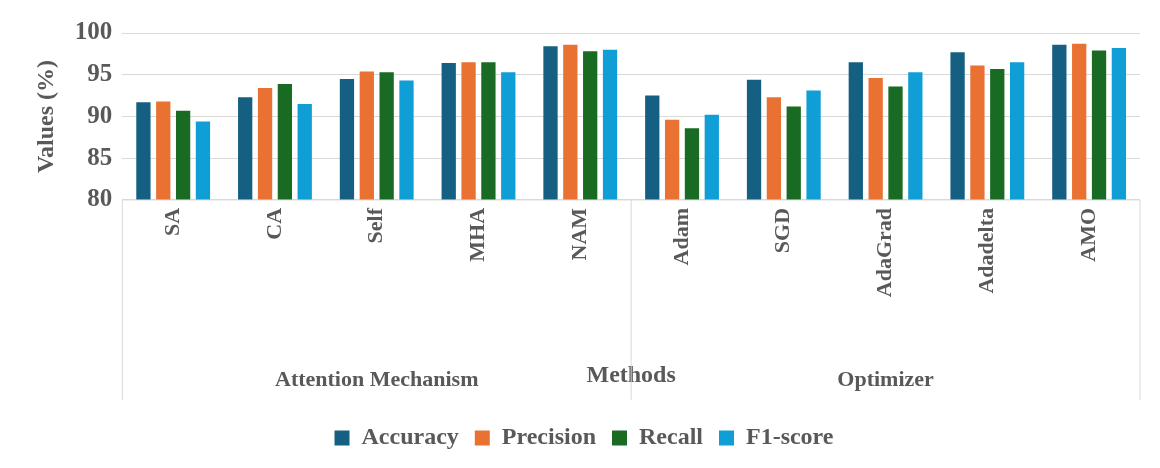 The width and height of the screenshot is (1160, 468). Describe the element at coordinates (100, 114) in the screenshot. I see `y-tick-label: 90` at that location.